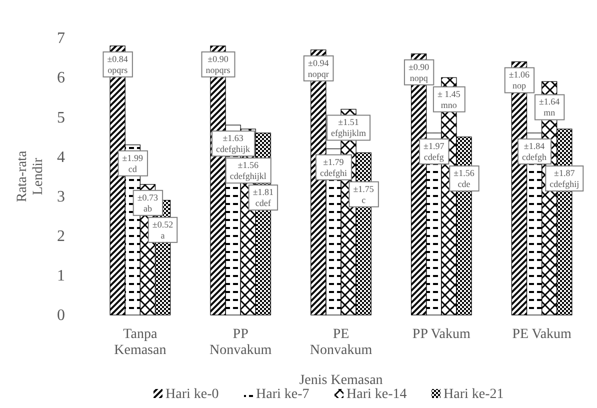 This screenshot has width=597, height=408. I want to click on x-tick-label: PE Nonvakum, so click(341, 342).